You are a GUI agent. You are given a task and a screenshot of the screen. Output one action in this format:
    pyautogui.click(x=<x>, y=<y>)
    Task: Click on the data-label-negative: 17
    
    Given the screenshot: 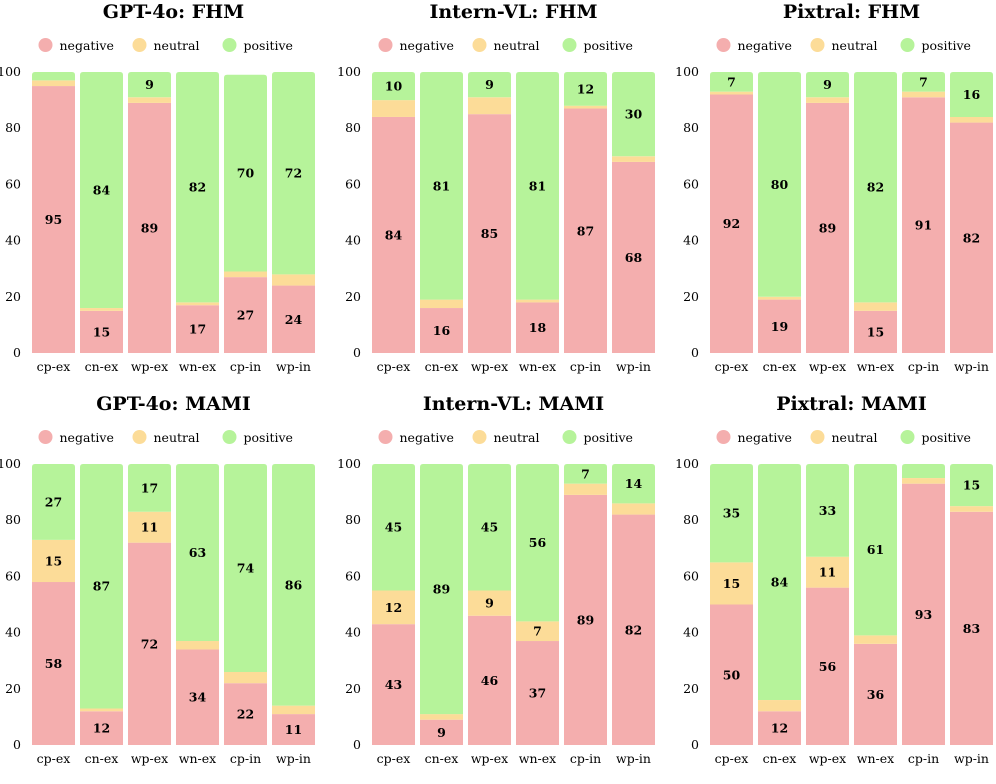 What is the action you would take?
    pyautogui.click(x=197, y=329)
    